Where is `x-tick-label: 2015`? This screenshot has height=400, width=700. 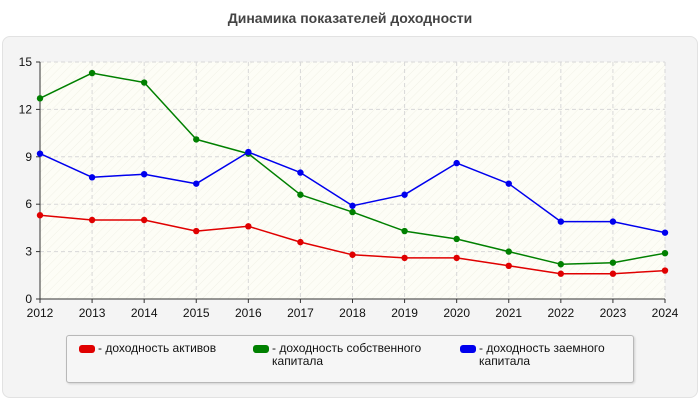 x-tick-label: 2015 is located at coordinates (196, 313).